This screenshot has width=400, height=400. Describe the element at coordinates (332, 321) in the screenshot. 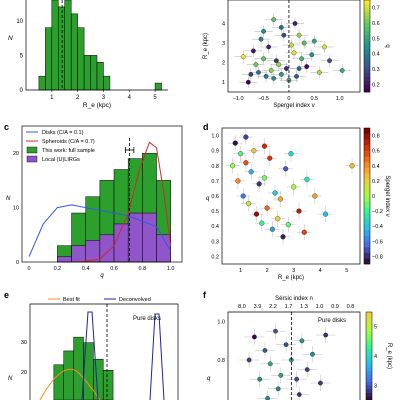

I see `annotation: Pure disks` at that location.